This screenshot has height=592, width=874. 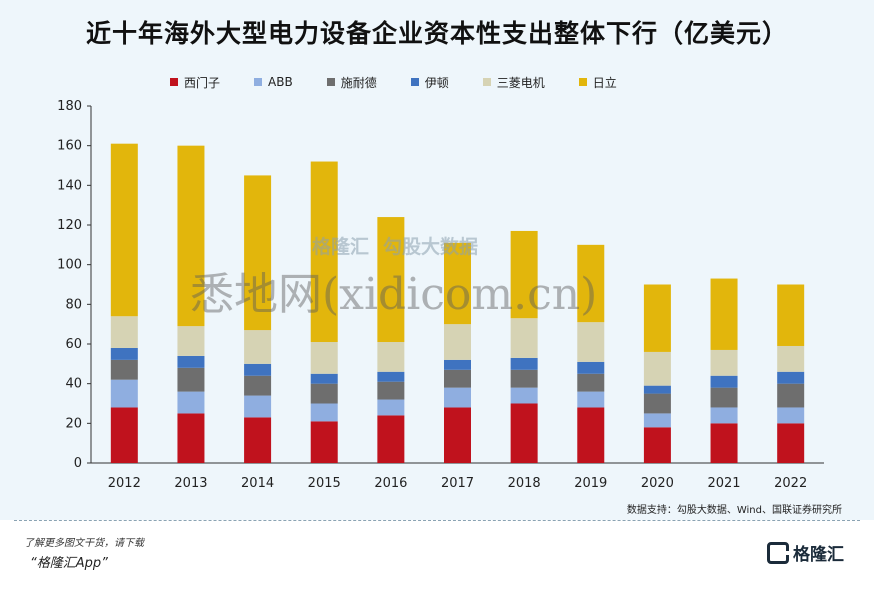 I want to click on y-tick-label: 60, so click(x=73, y=344).